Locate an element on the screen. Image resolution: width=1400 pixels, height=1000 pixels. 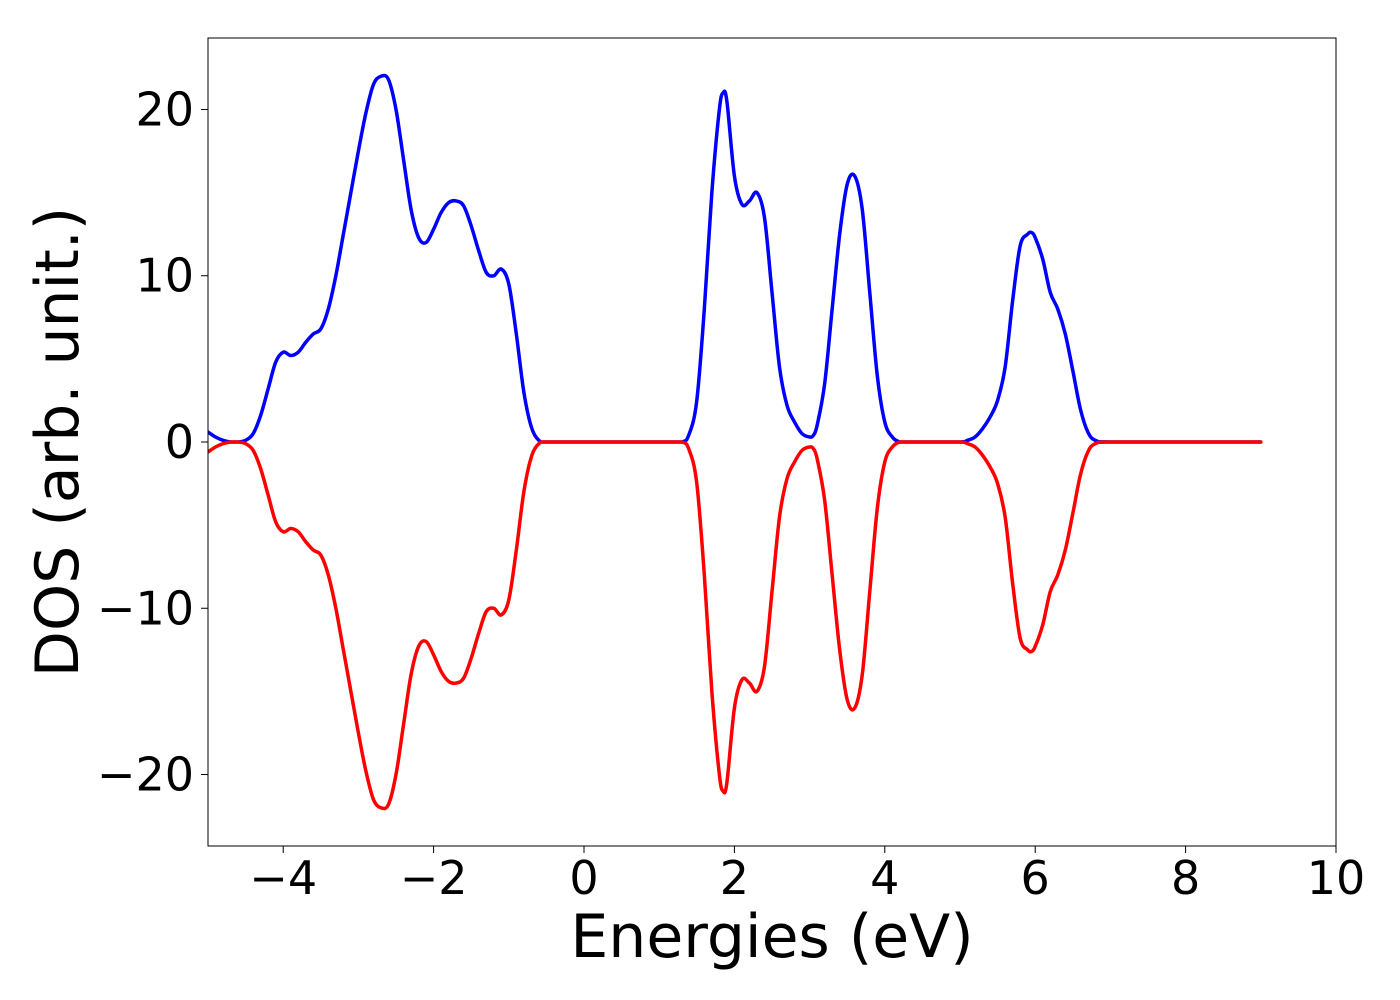
x-tick-label: 6 is located at coordinates (1035, 878).